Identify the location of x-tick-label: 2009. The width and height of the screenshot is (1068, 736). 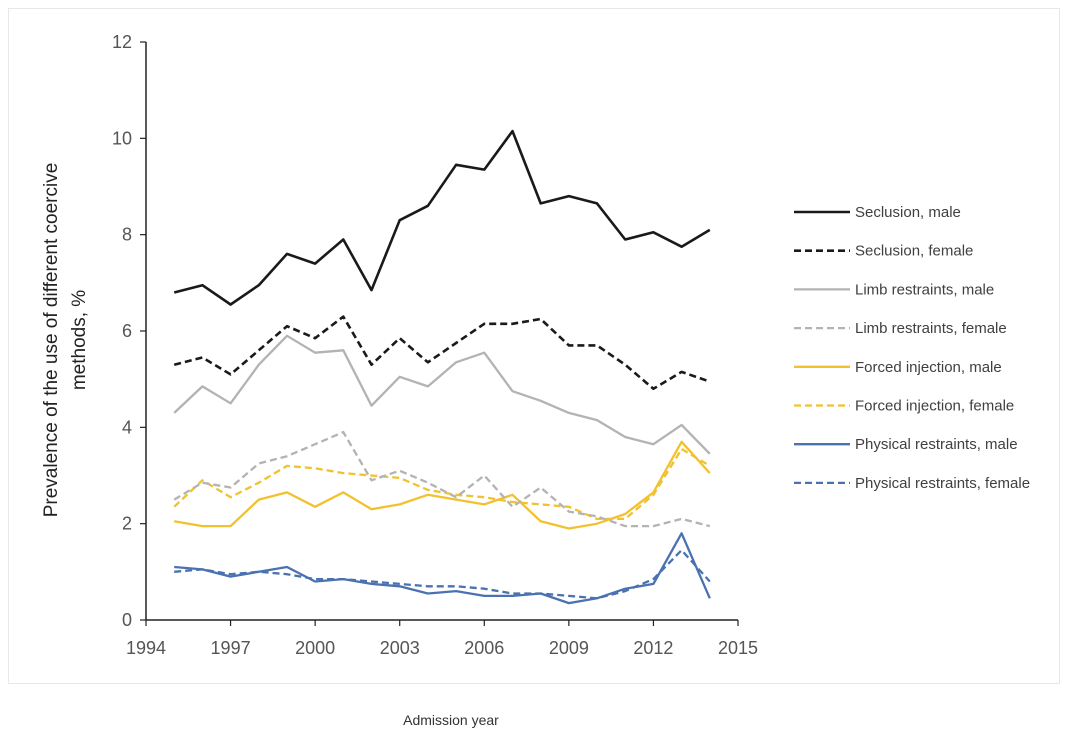
(569, 648).